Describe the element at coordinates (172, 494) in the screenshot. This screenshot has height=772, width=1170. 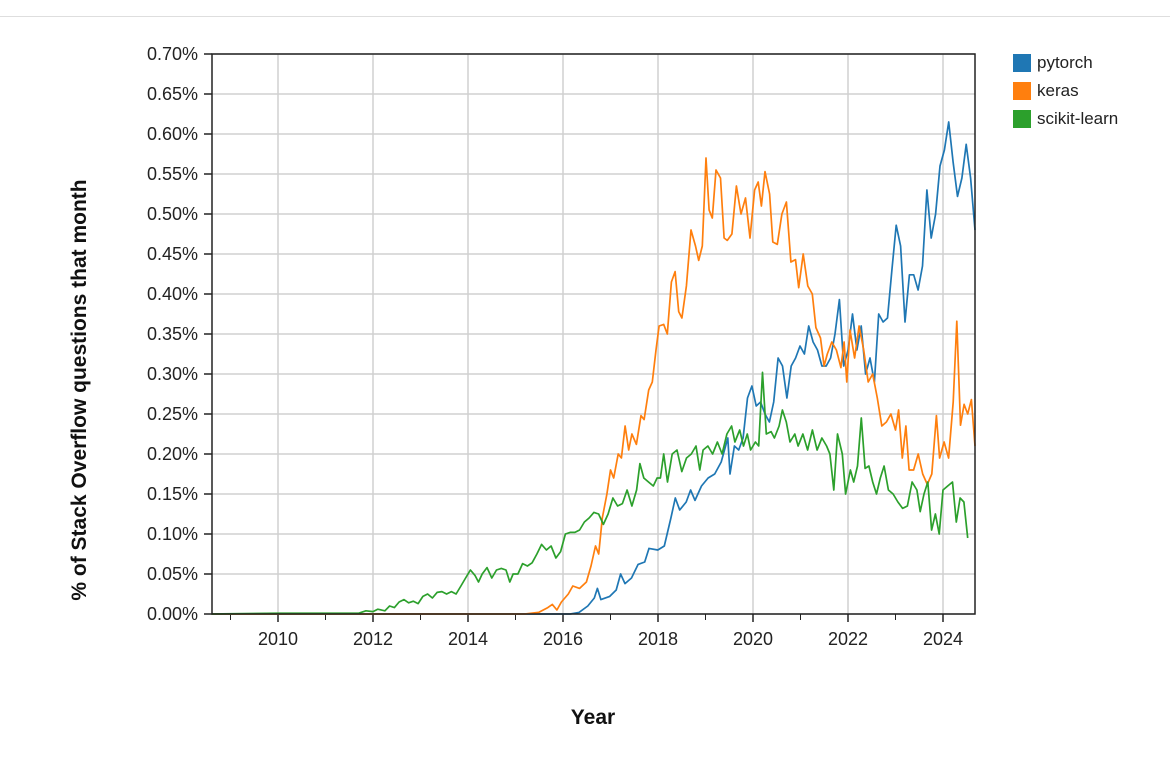
I see `y-tick-label: 0.15%` at that location.